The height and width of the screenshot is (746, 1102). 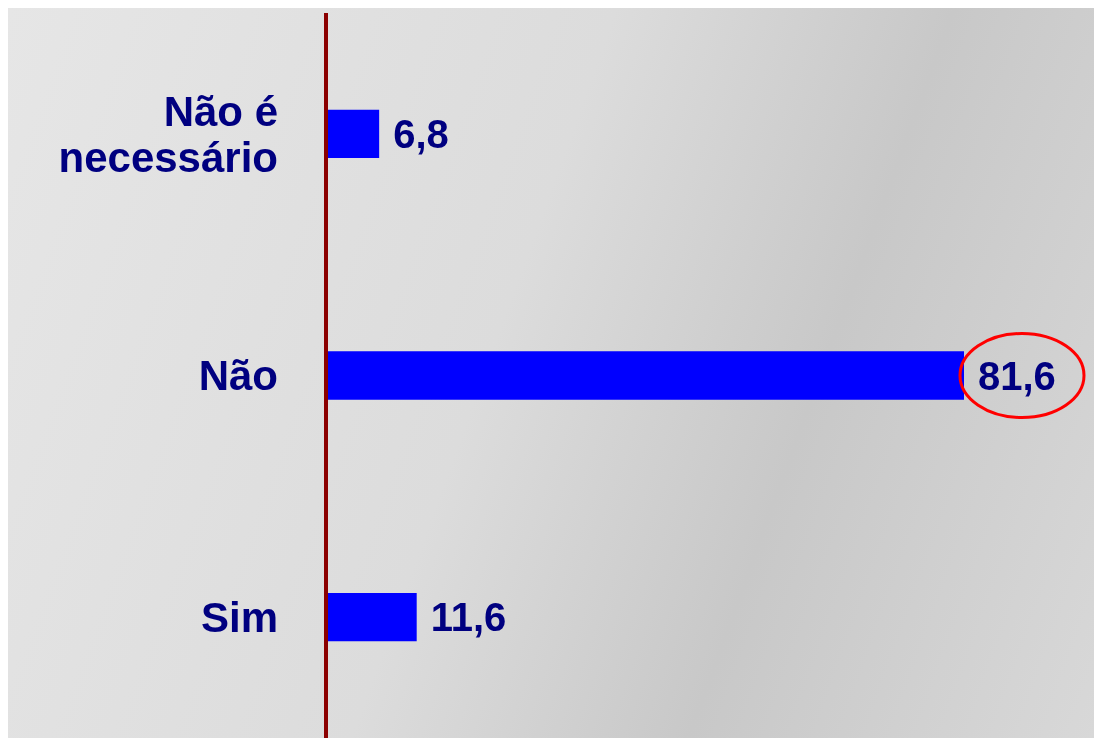 I want to click on data-label: 6,8, so click(x=421, y=133).